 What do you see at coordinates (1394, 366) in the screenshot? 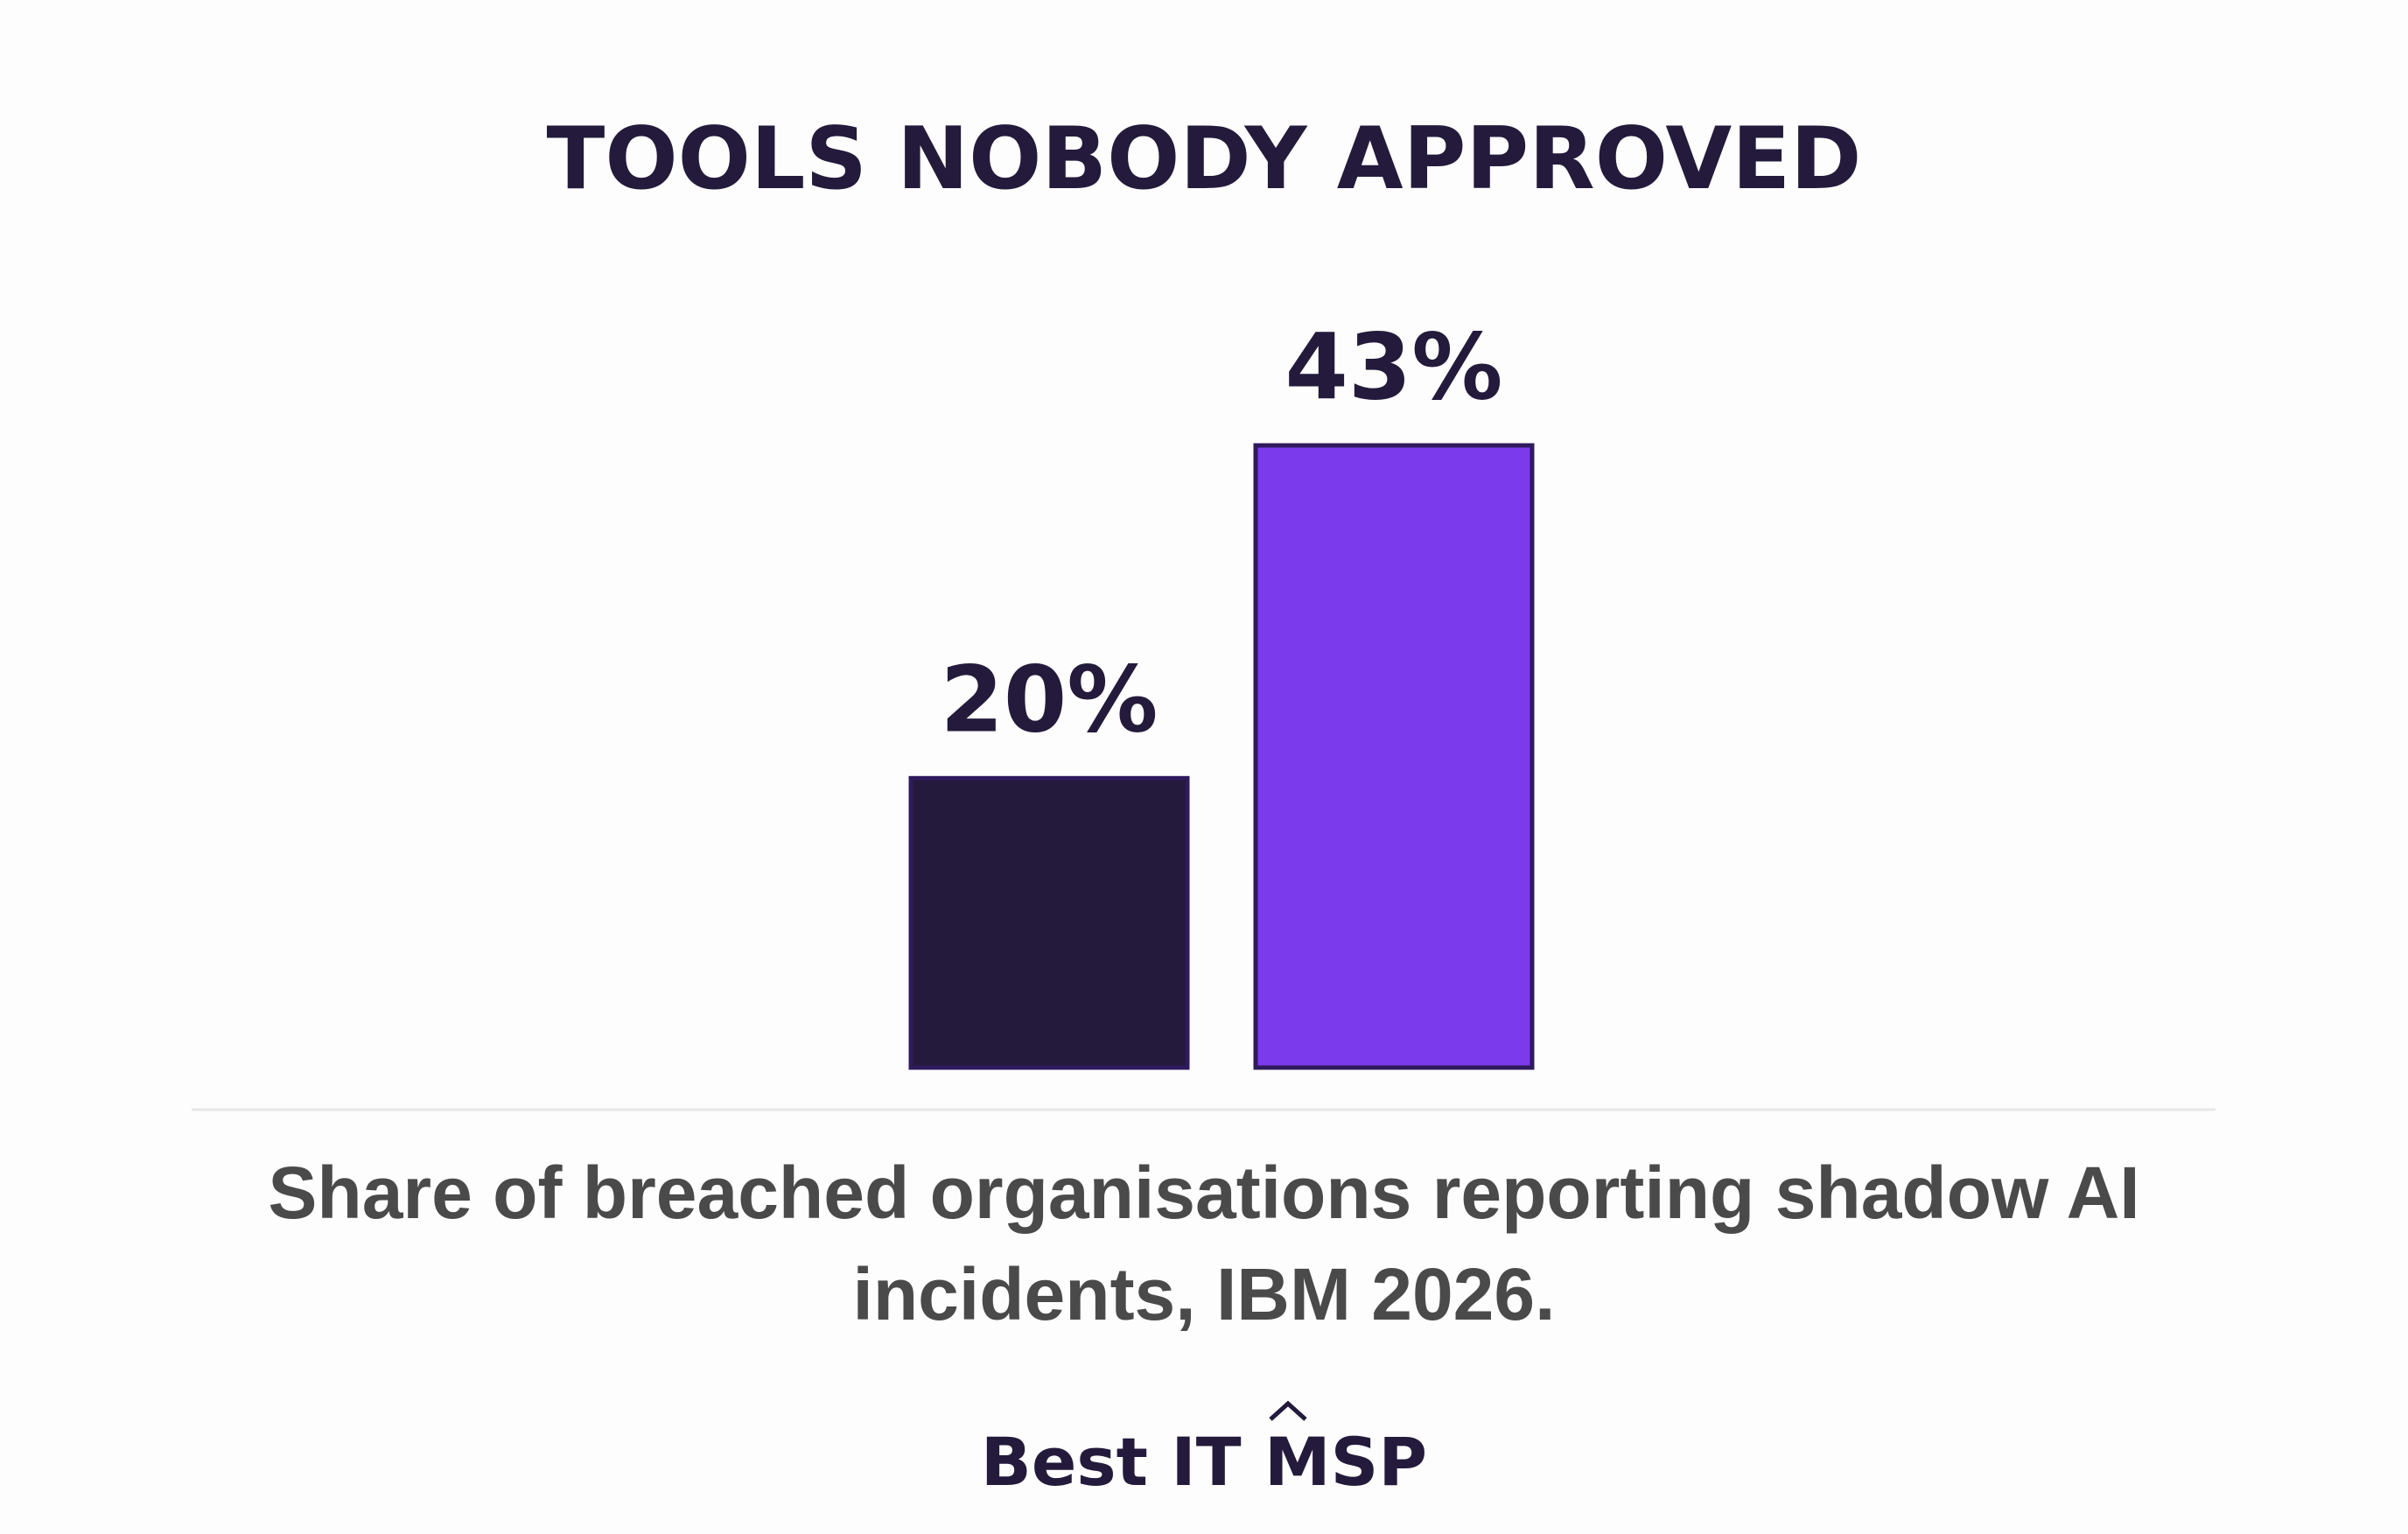
I see `value-label: 43%` at bounding box center [1394, 366].